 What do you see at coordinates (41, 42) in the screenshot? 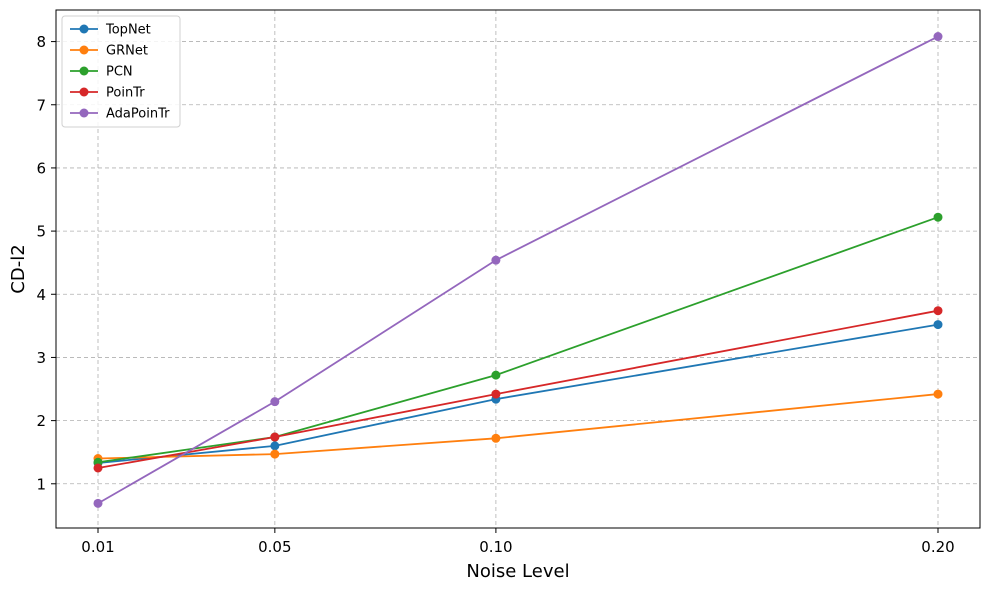
I see `y-tick-label: 8` at bounding box center [41, 42].